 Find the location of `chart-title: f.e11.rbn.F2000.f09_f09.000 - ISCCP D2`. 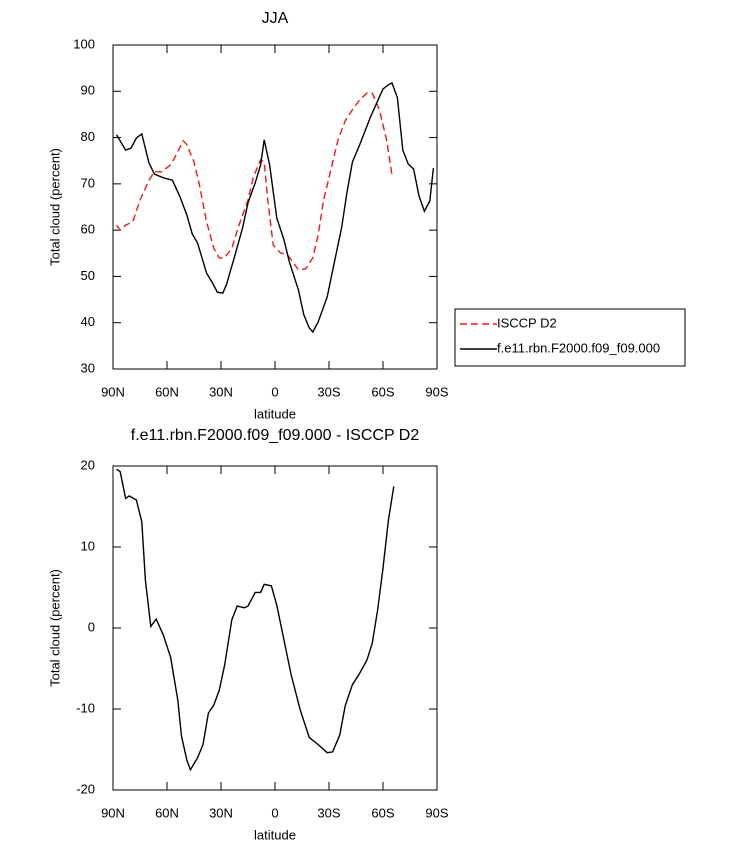

chart-title: f.e11.rbn.F2000.f09_f09.000 - ISCCP D2 is located at coordinates (275, 435).